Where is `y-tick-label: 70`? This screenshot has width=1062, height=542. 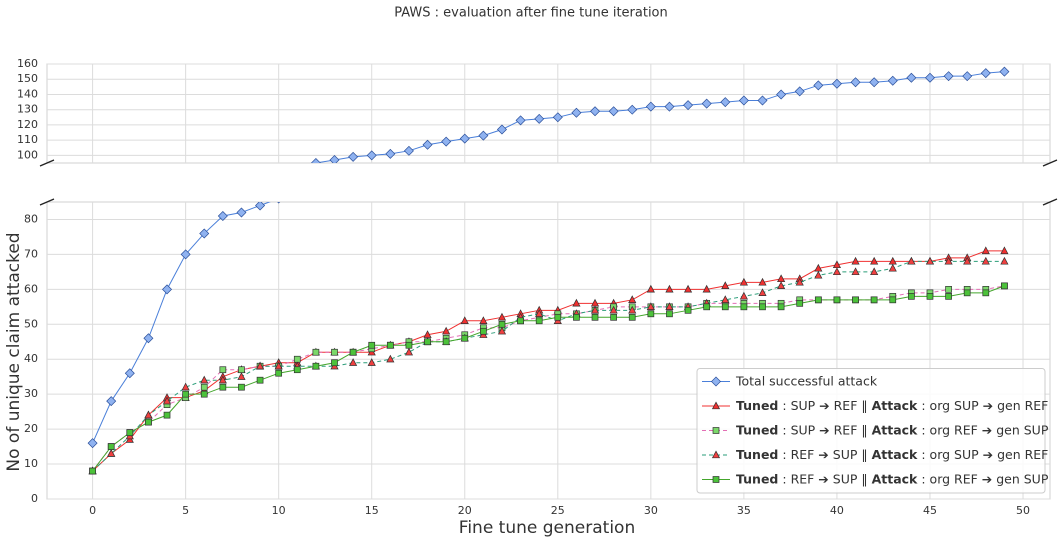 y-tick-label: 70 is located at coordinates (31, 253).